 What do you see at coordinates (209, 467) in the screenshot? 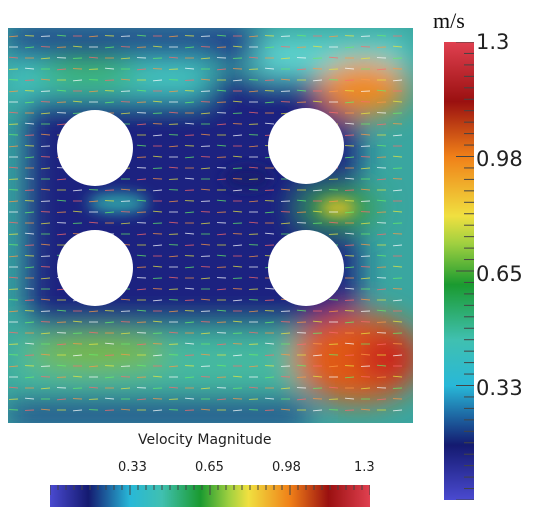
I see `colorbar-tick-label: 0.65` at bounding box center [209, 467].